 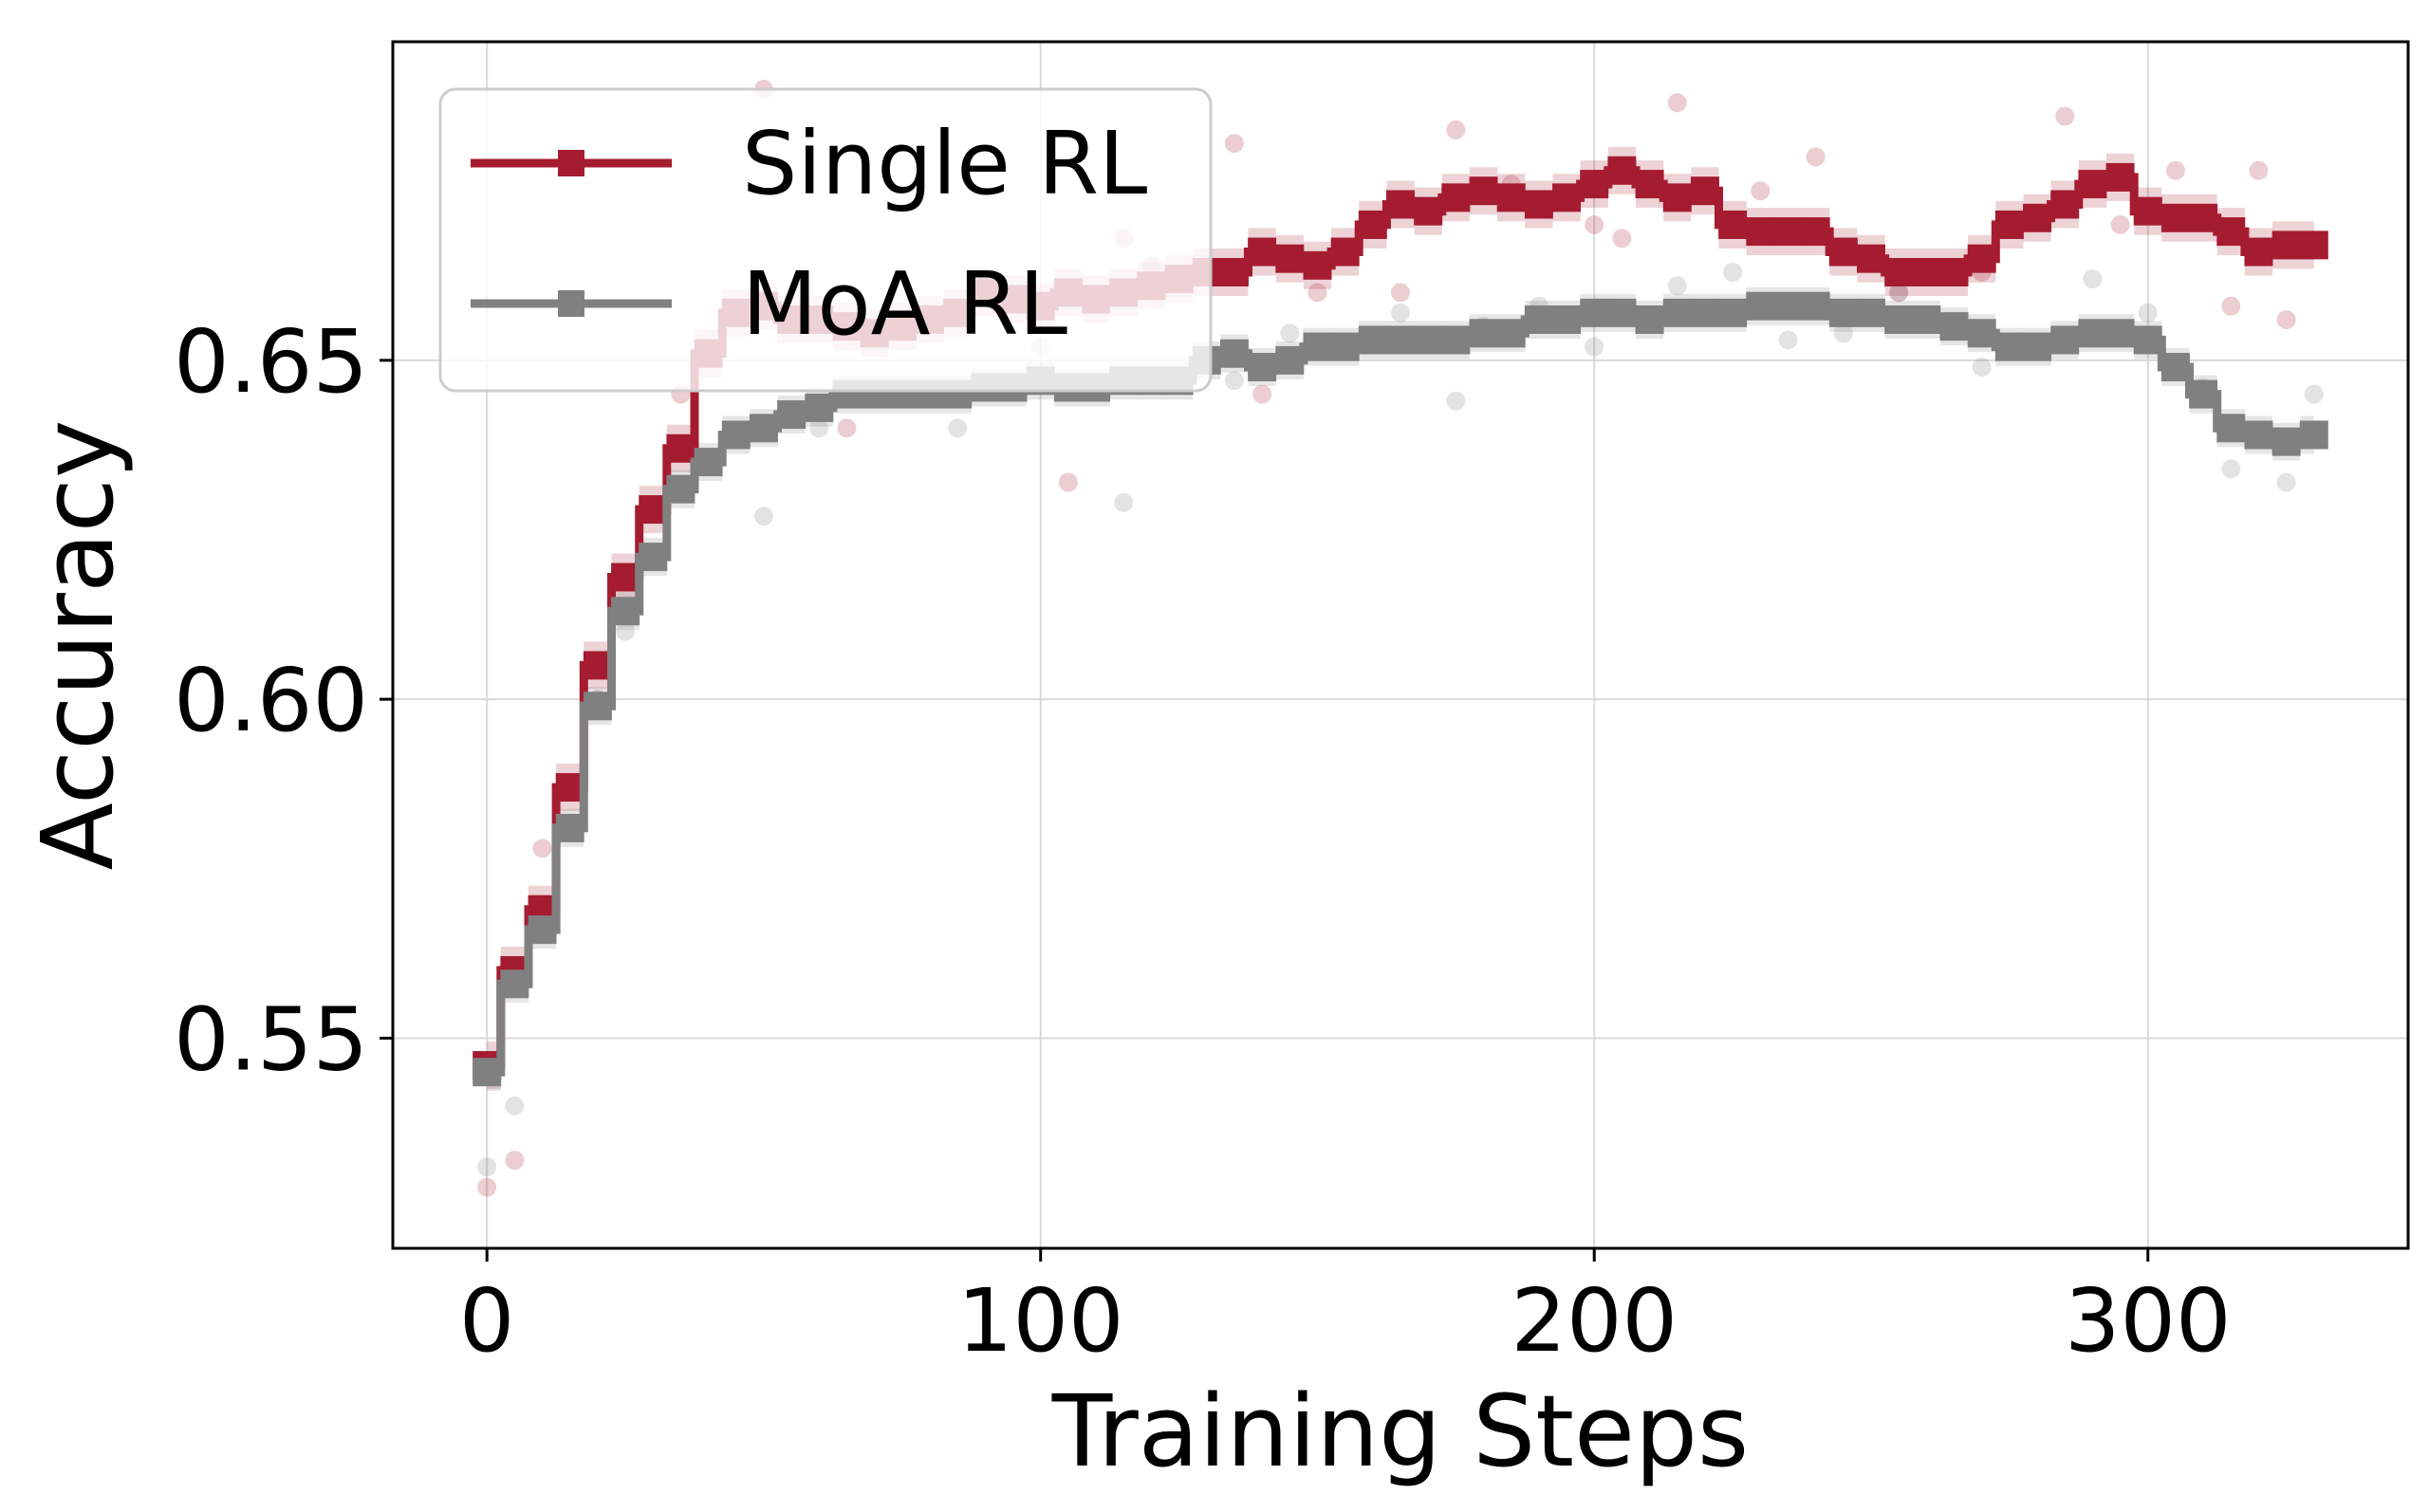 What do you see at coordinates (1040, 1321) in the screenshot?
I see `x-tick-label: 100` at bounding box center [1040, 1321].